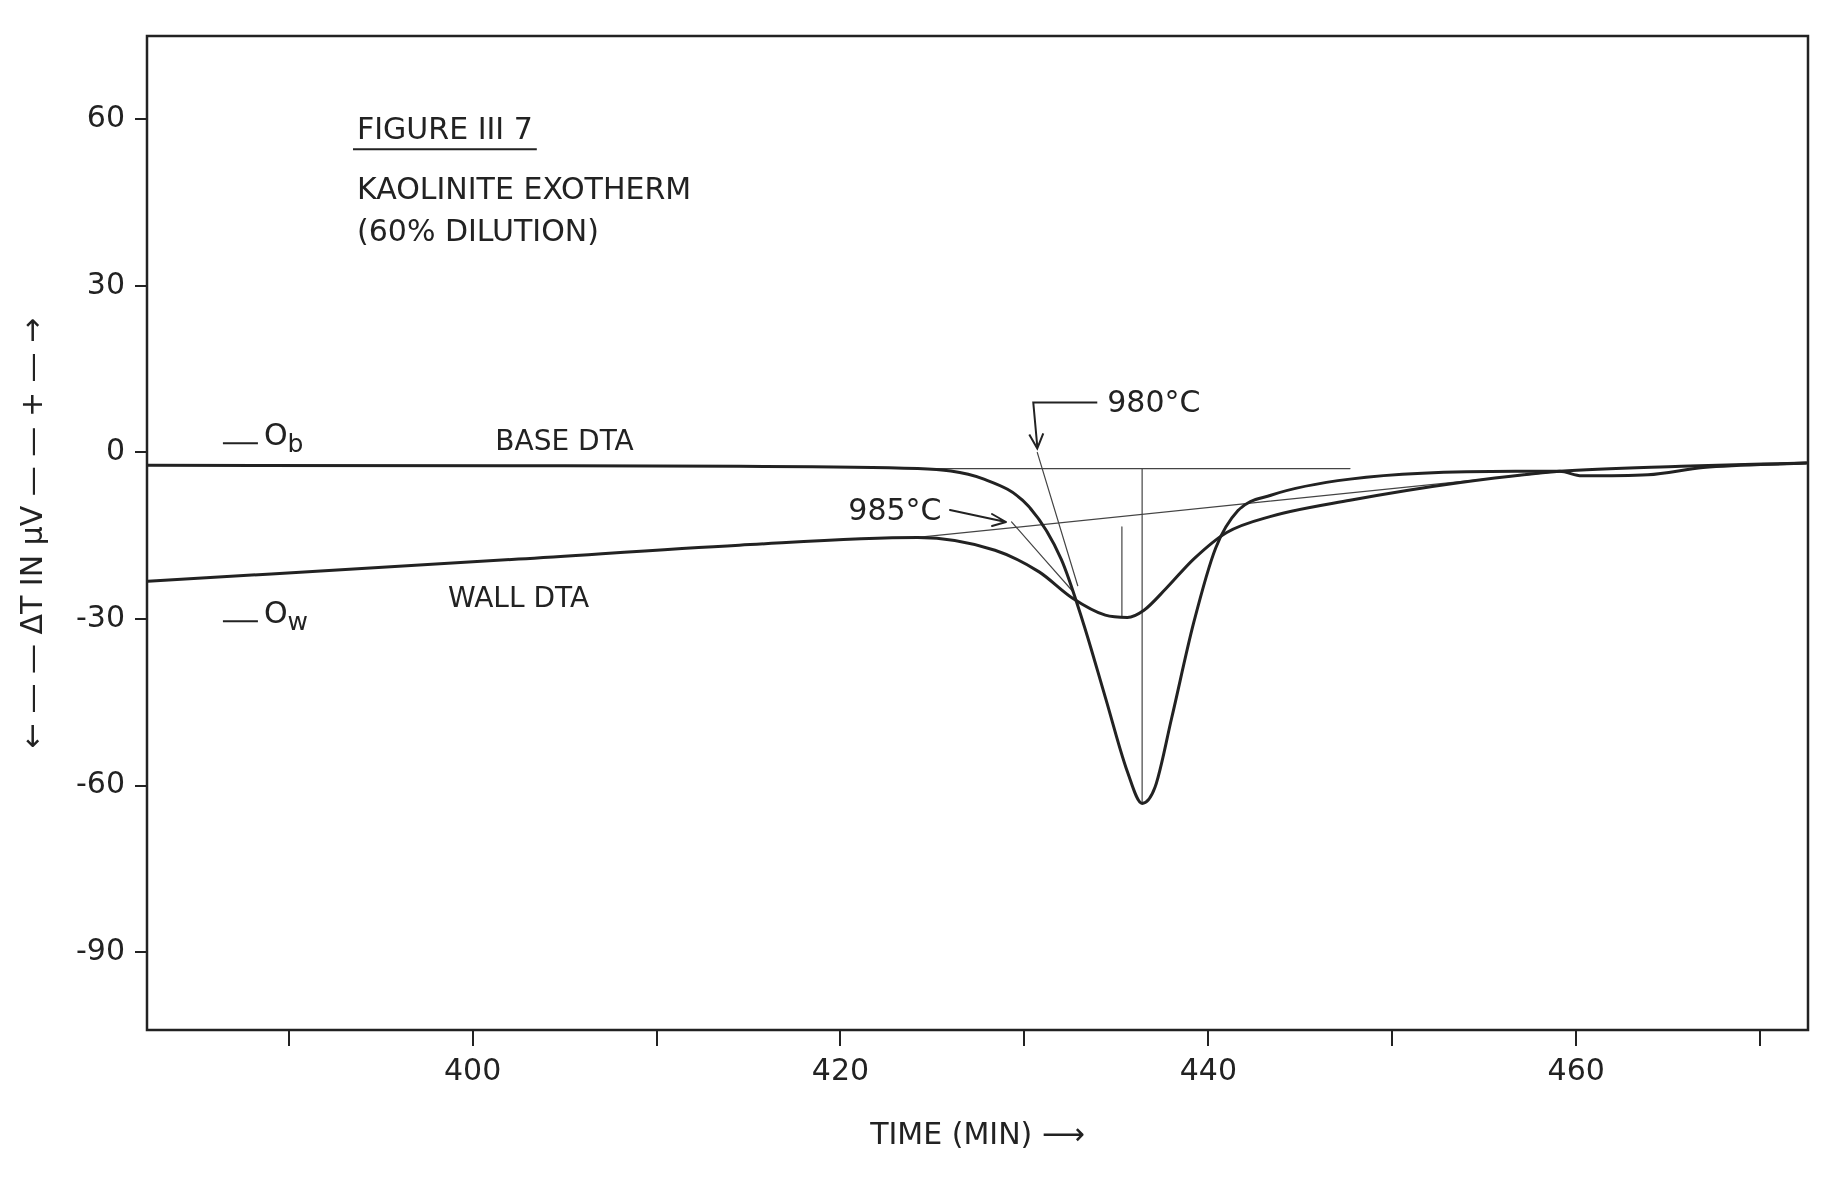 The height and width of the screenshot is (1177, 1826). I want to click on text: FIGURE III 7, so click(445, 129).